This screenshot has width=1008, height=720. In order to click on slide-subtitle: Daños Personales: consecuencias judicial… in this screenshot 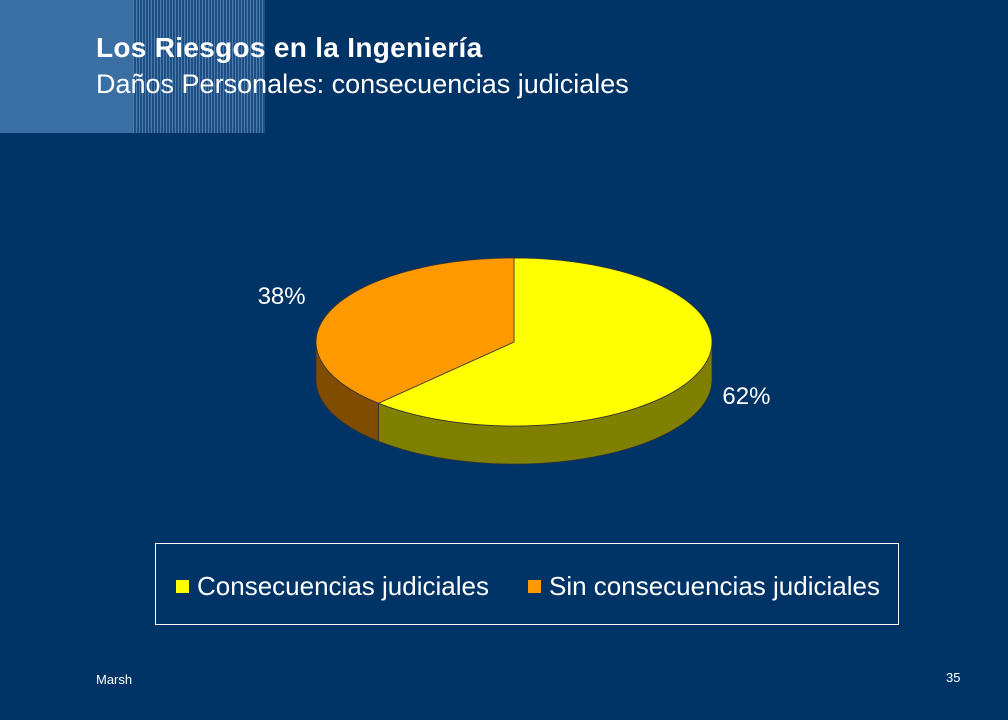, I will do `click(362, 84)`.